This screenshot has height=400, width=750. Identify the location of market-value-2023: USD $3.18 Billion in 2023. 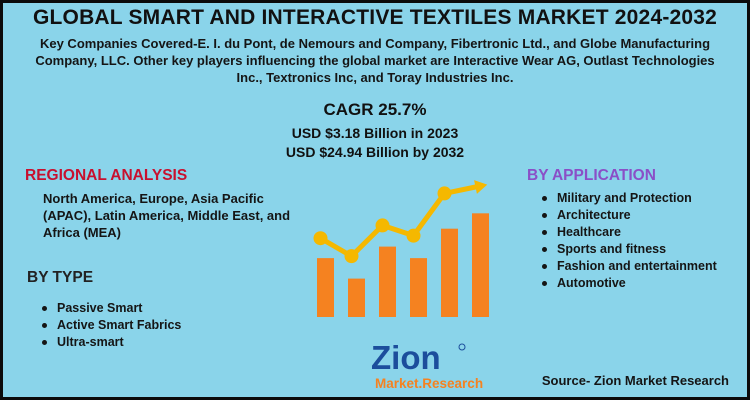
(375, 133).